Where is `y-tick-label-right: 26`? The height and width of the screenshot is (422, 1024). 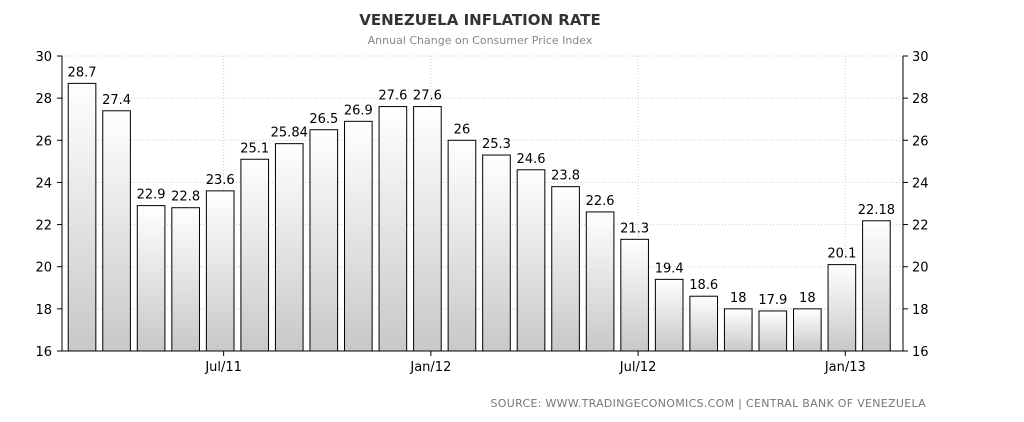
y-tick-label-right: 26 is located at coordinates (920, 141).